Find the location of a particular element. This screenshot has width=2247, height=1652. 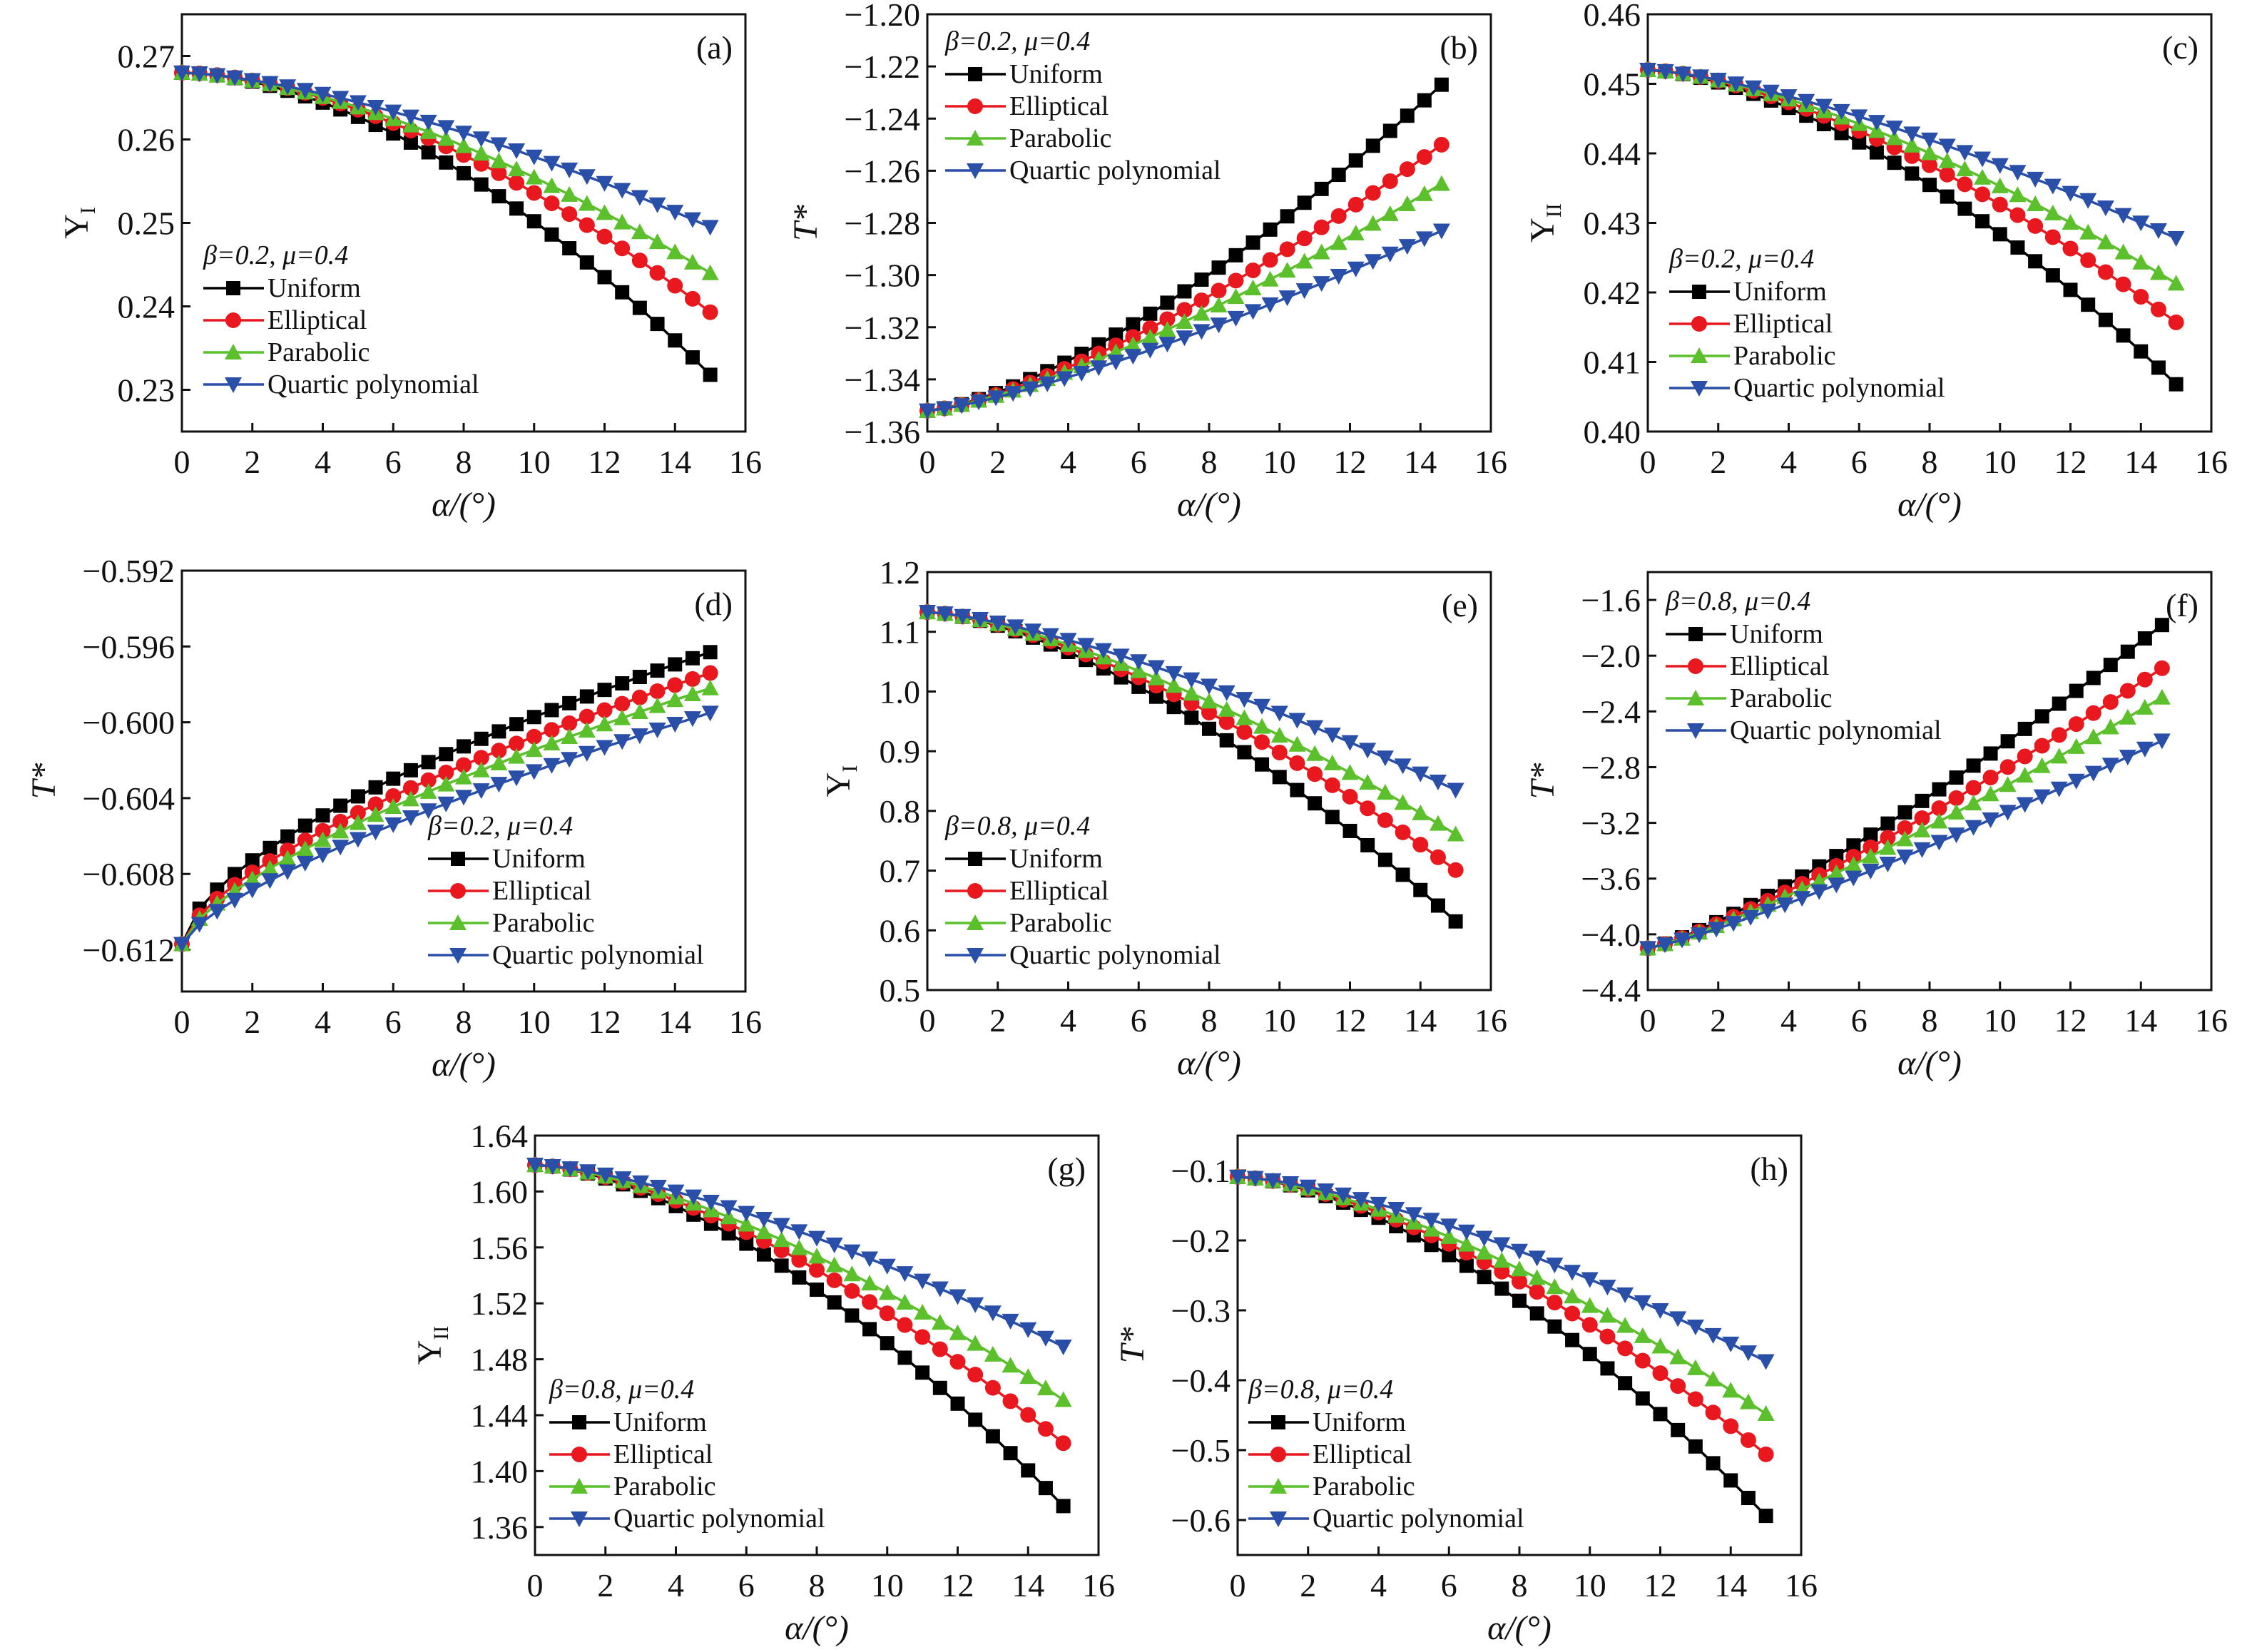

x-tick-label: 2 is located at coordinates (605, 1585).